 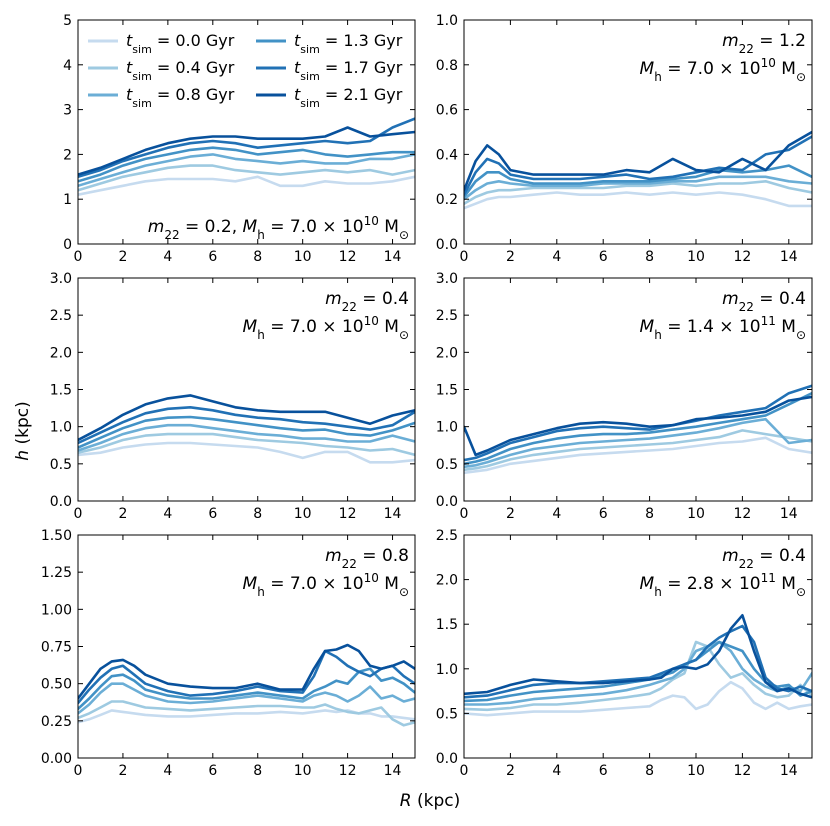 I want to click on legend-label: tsim = 0.0 Gyr, so click(x=180, y=43).